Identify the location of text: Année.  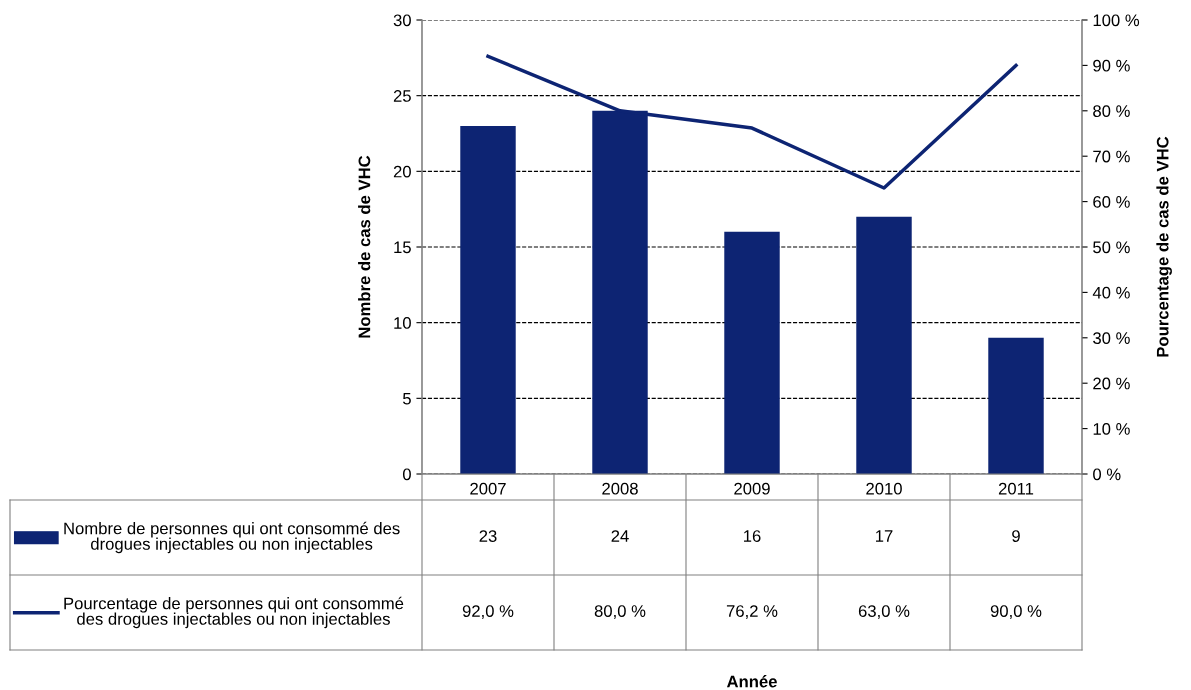
(751, 681).